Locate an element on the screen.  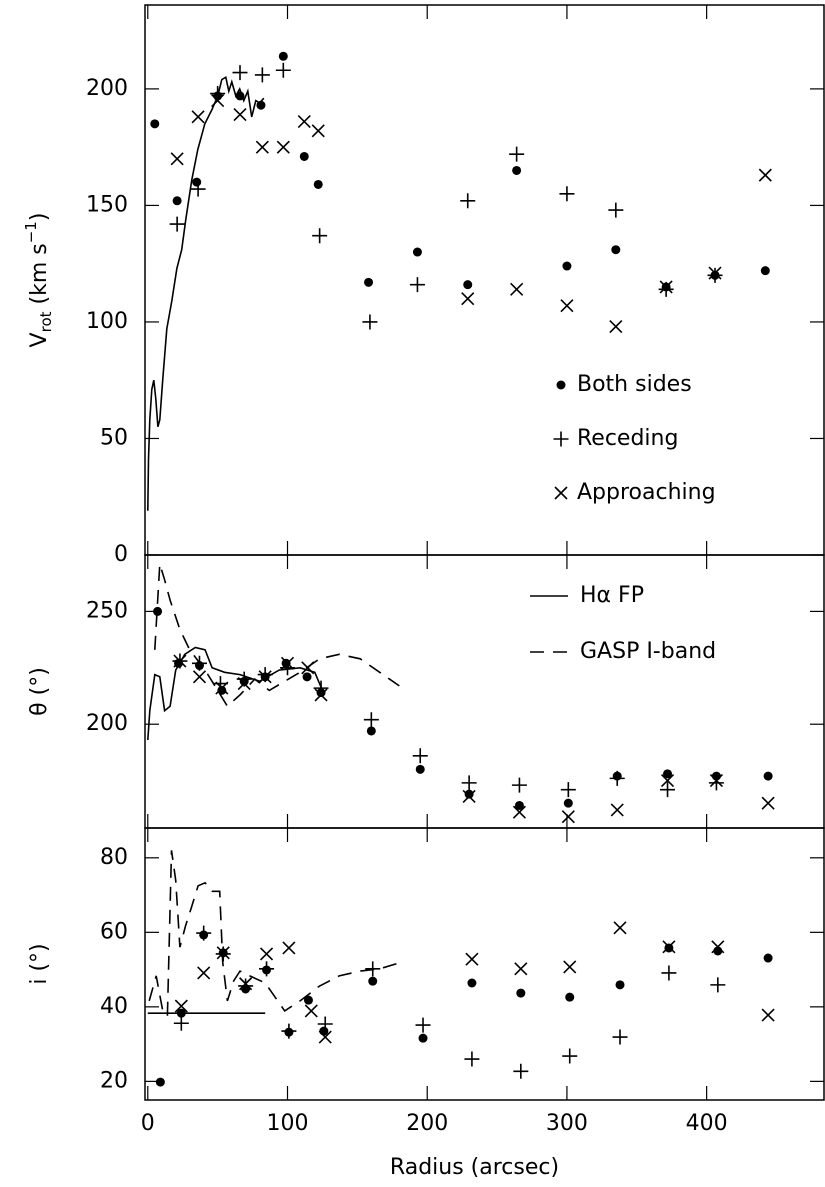
x-tick-label: 200 is located at coordinates (427, 1123).